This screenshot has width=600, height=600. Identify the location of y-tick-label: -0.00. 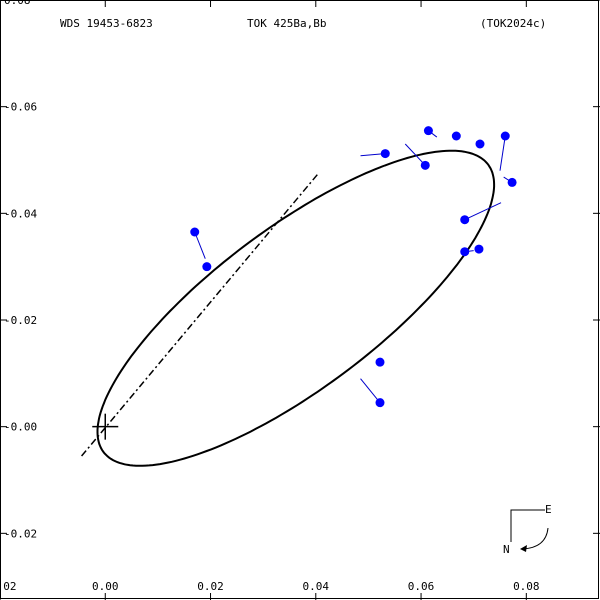
(20, 427).